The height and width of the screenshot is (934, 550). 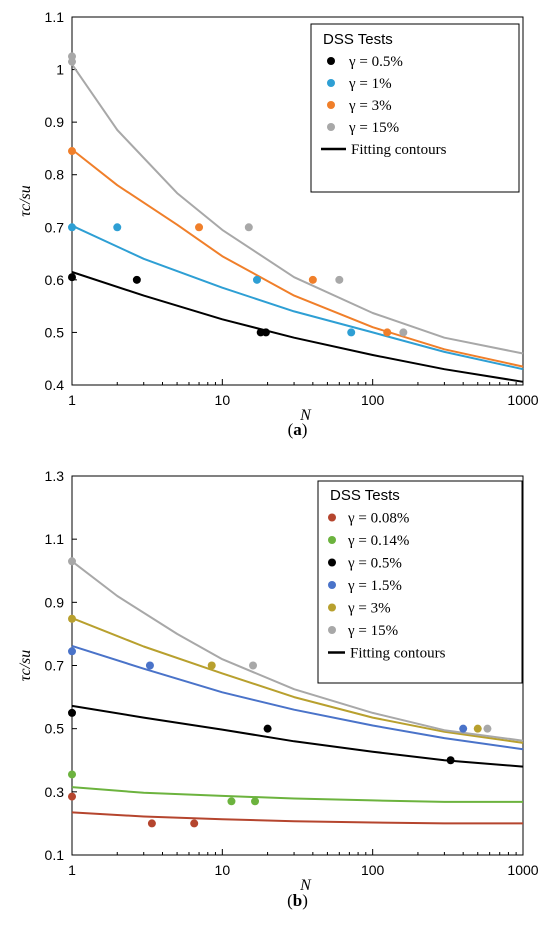 I want to click on legend-entry: γ = 1%, so click(x=370, y=84).